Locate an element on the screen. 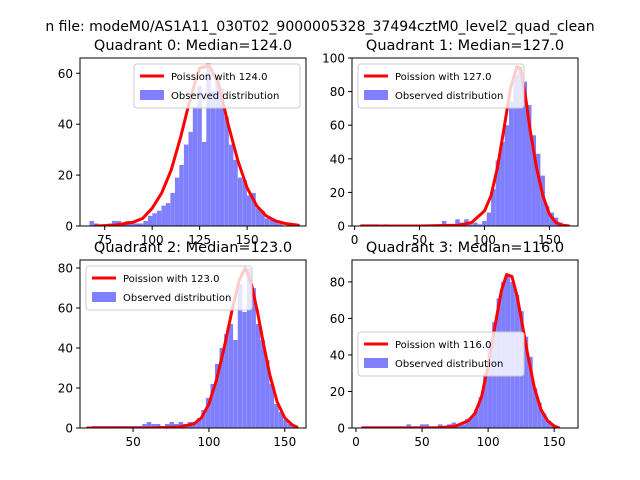  legend-label-observed: Observed distribution is located at coordinates (449, 364).